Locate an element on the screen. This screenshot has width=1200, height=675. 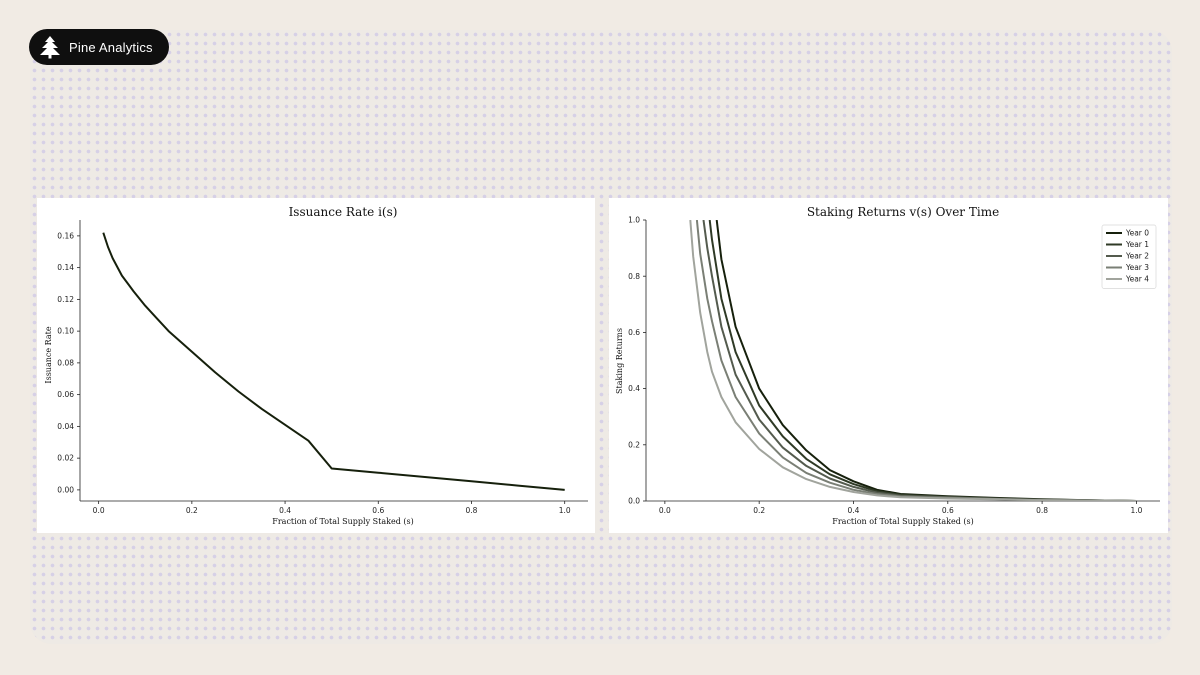
legend-entry: Year 0 is located at coordinates (1137, 233).